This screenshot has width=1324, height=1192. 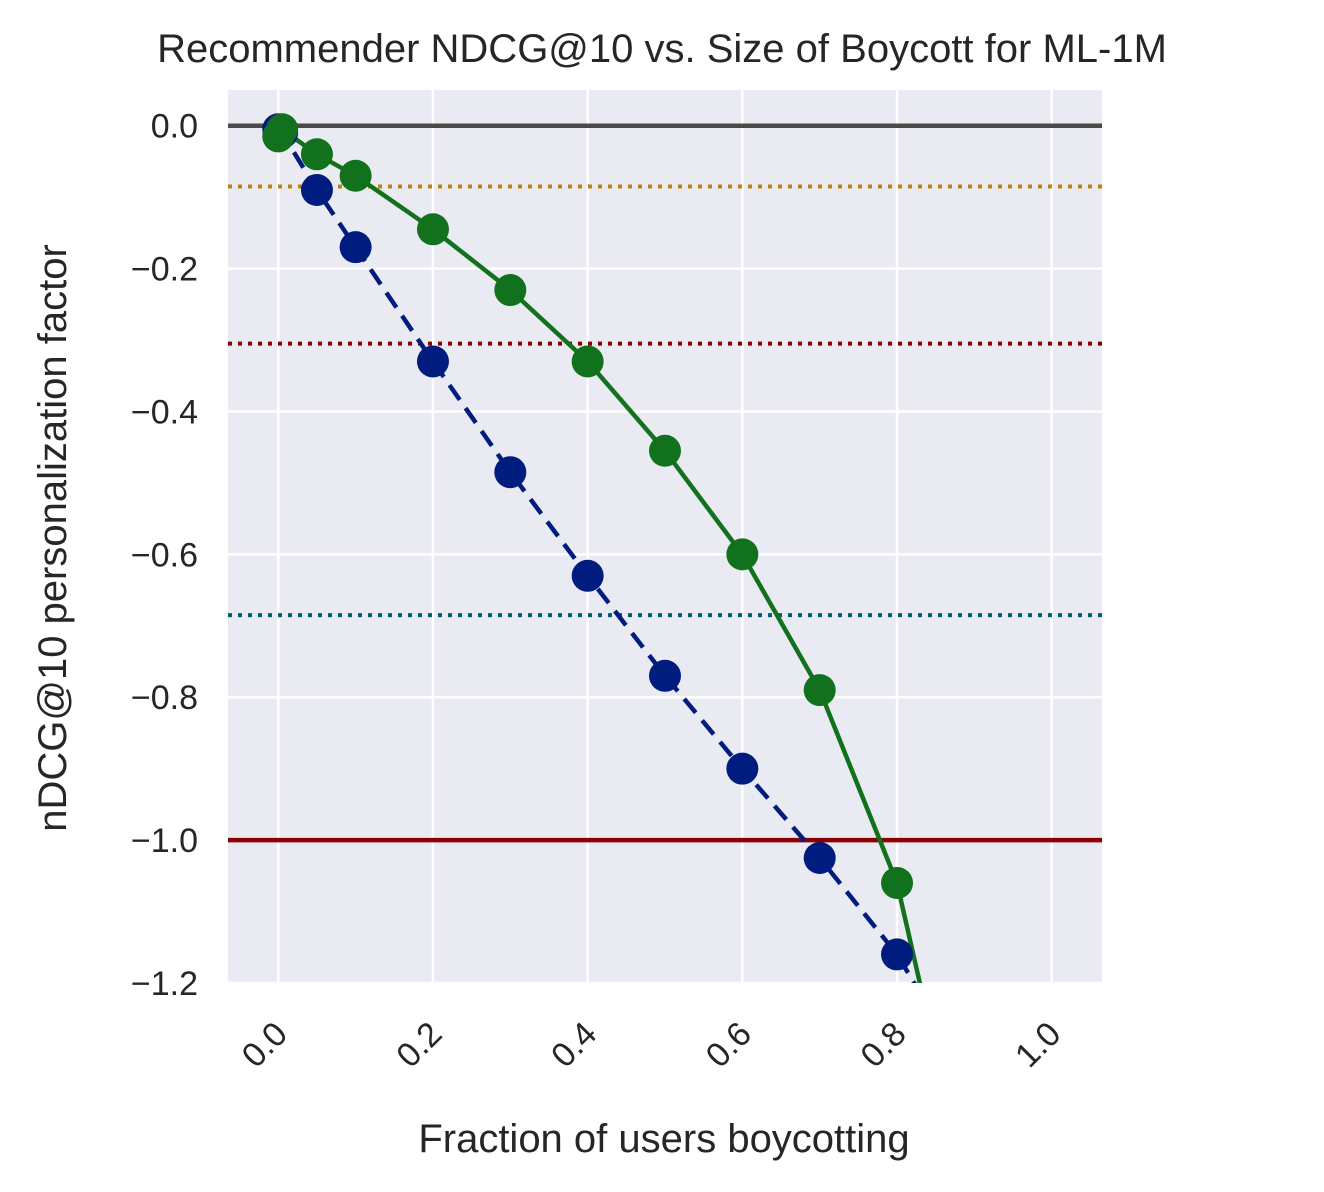 I want to click on x-tick-label: 0.4, so click(x=574, y=1045).